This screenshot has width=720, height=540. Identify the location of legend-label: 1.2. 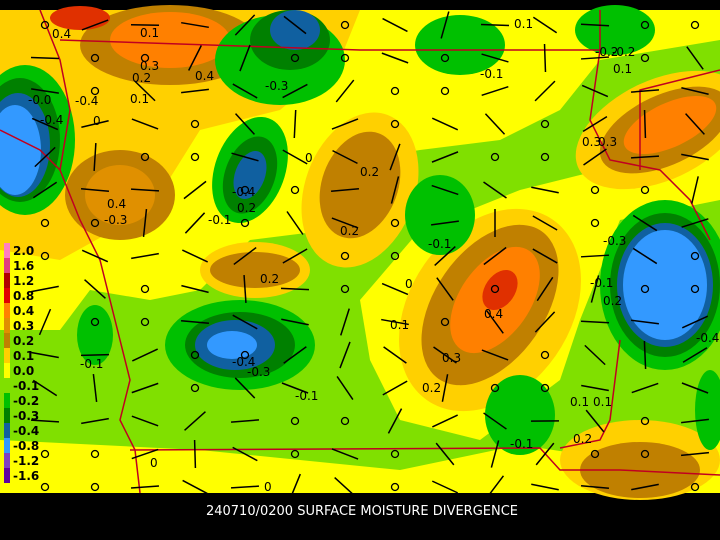
(23, 281).